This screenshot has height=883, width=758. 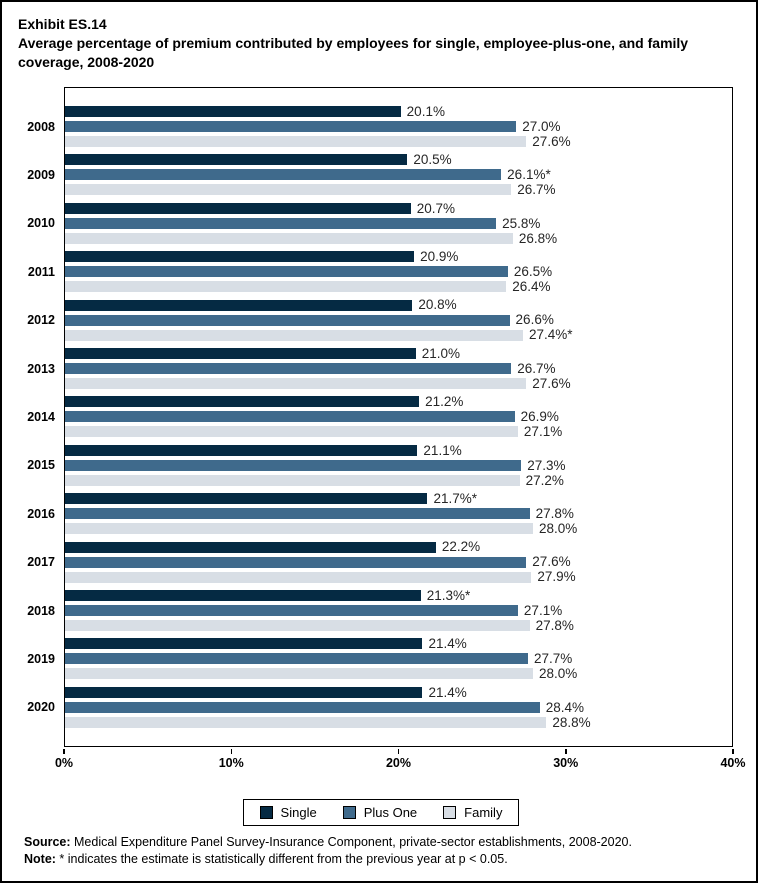 I want to click on bar-value-label: 20.5%, so click(x=432, y=160).